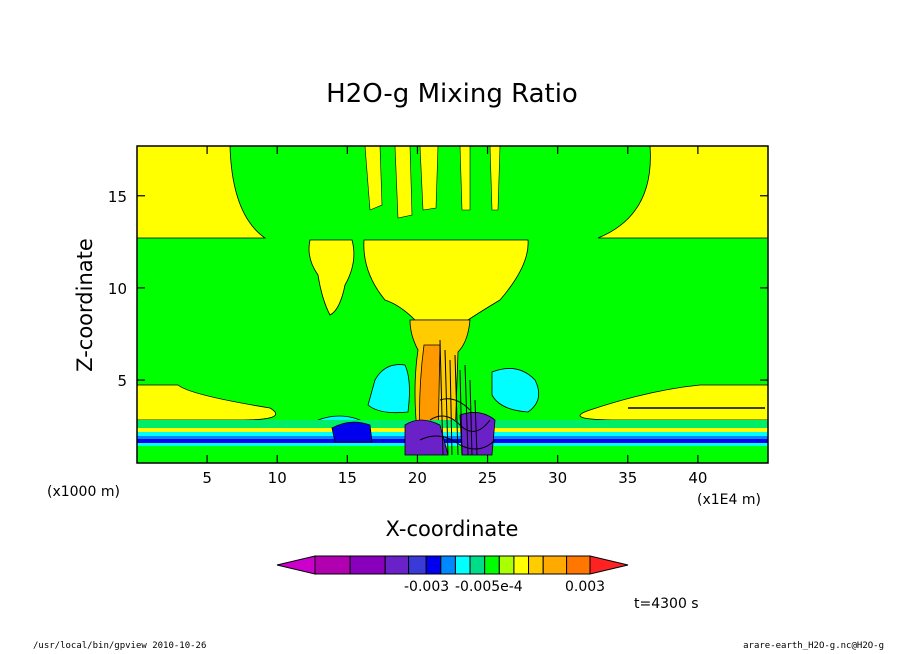 The width and height of the screenshot is (904, 654). What do you see at coordinates (515, 390) in the screenshot?
I see `field-cyan-right` at bounding box center [515, 390].